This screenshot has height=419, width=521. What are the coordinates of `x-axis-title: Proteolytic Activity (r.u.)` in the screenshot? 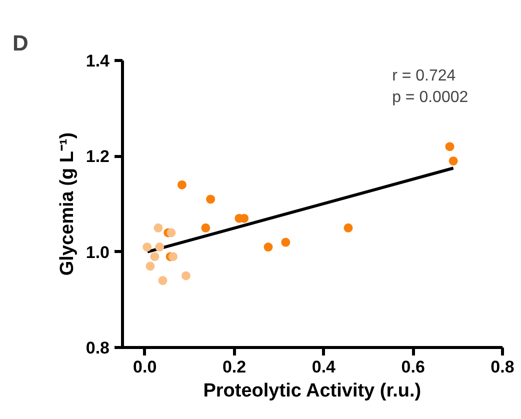 It's located at (312, 391).